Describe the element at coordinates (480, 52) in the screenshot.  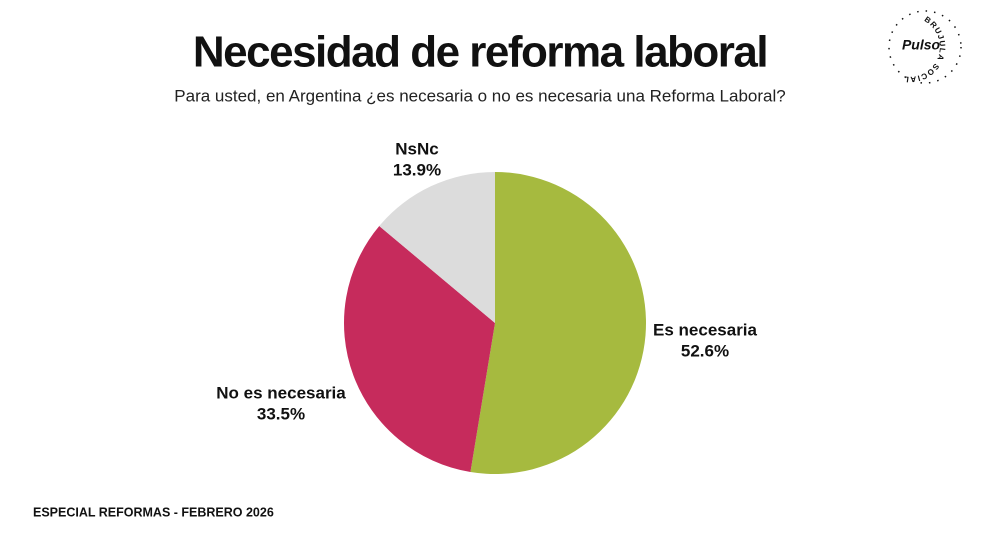
I see `chart-title: Necesidad de reforma laboral` at that location.